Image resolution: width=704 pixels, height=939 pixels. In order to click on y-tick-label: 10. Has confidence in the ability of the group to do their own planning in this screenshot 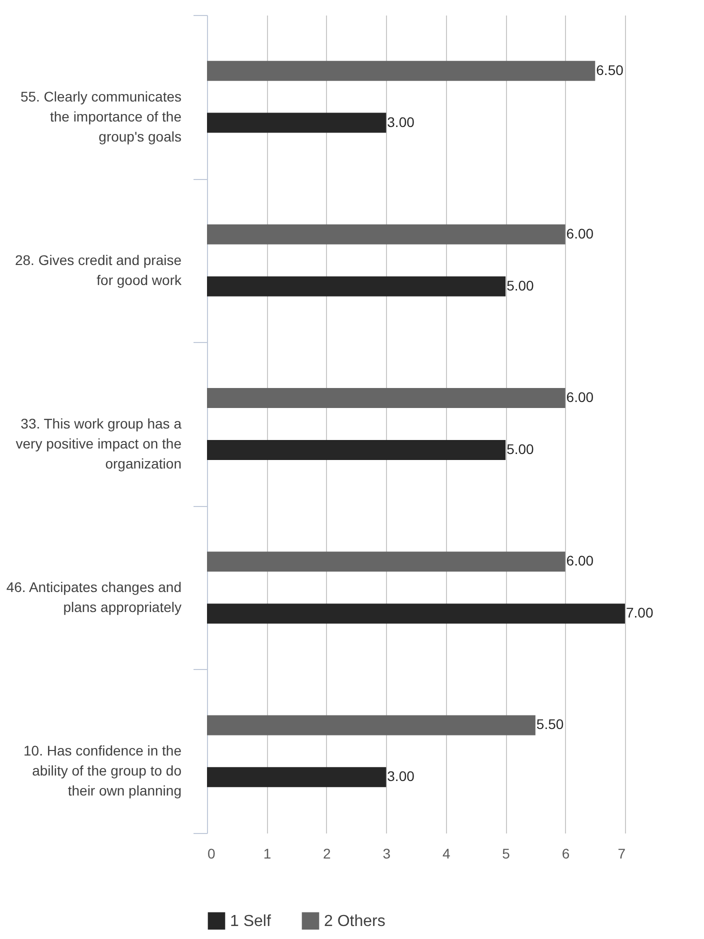, I will do `click(103, 770)`.